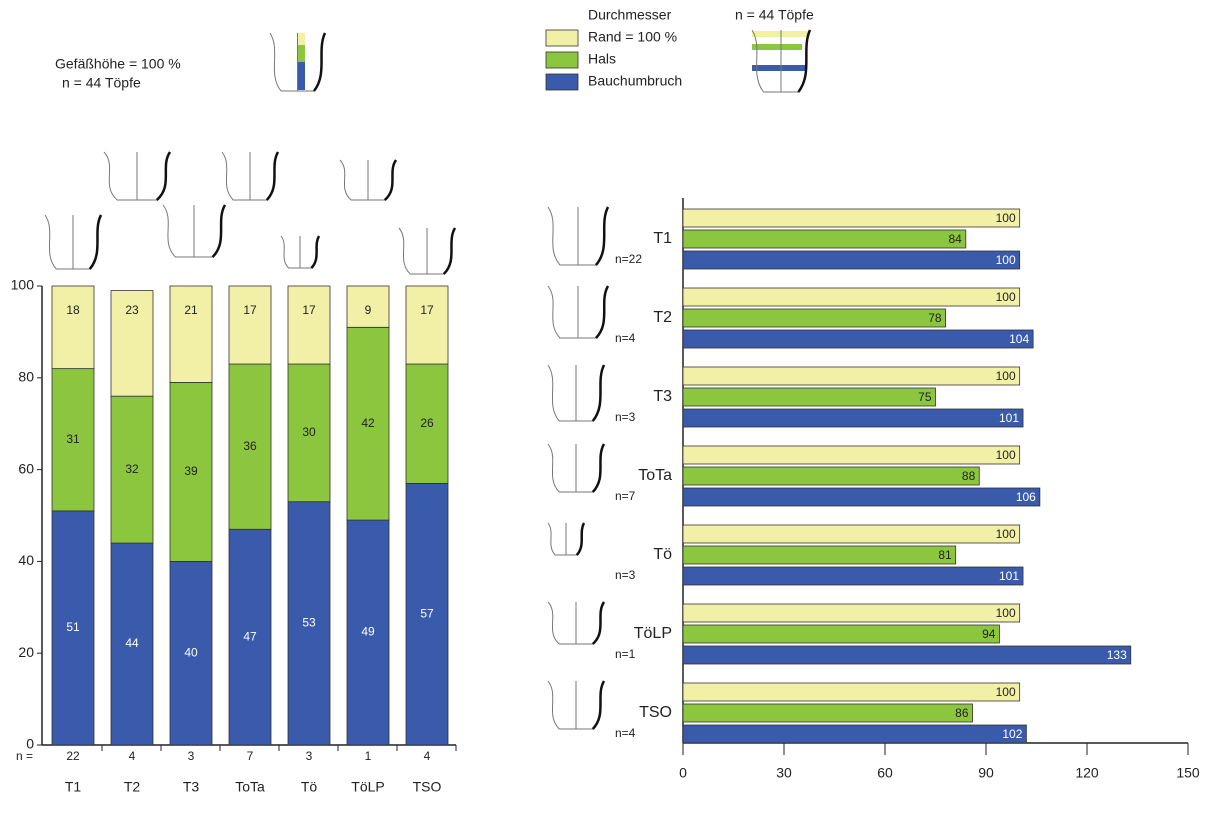  Describe the element at coordinates (655, 475) in the screenshot. I see `y-tick-label: ToTa` at that location.